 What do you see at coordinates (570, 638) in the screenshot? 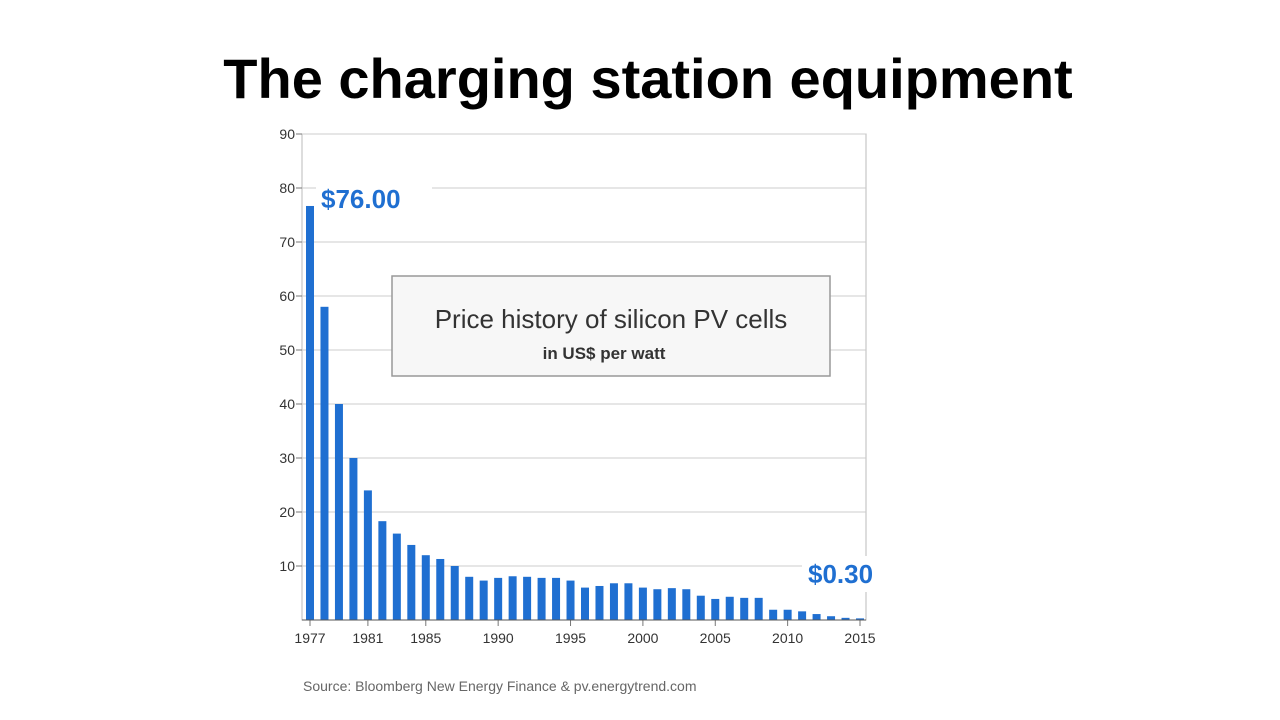
I see `x-tick-label: 1995` at bounding box center [570, 638].